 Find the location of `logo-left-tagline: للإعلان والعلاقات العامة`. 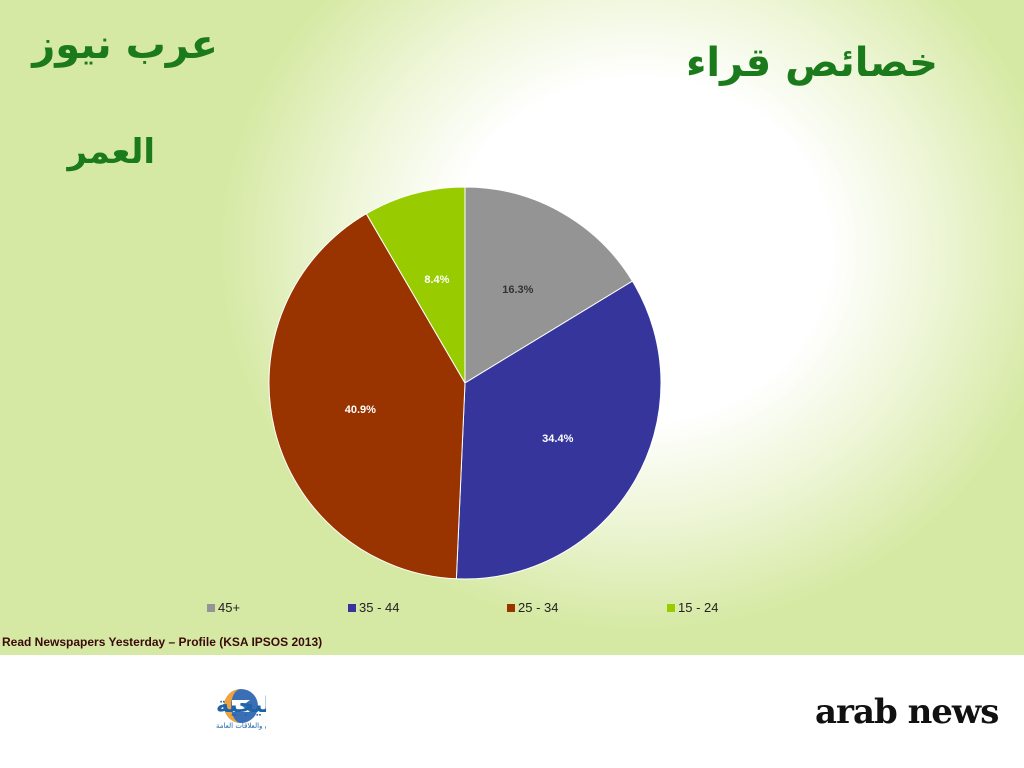

logo-left-tagline: للإعلان والعلاقات العامة is located at coordinates (241, 726).